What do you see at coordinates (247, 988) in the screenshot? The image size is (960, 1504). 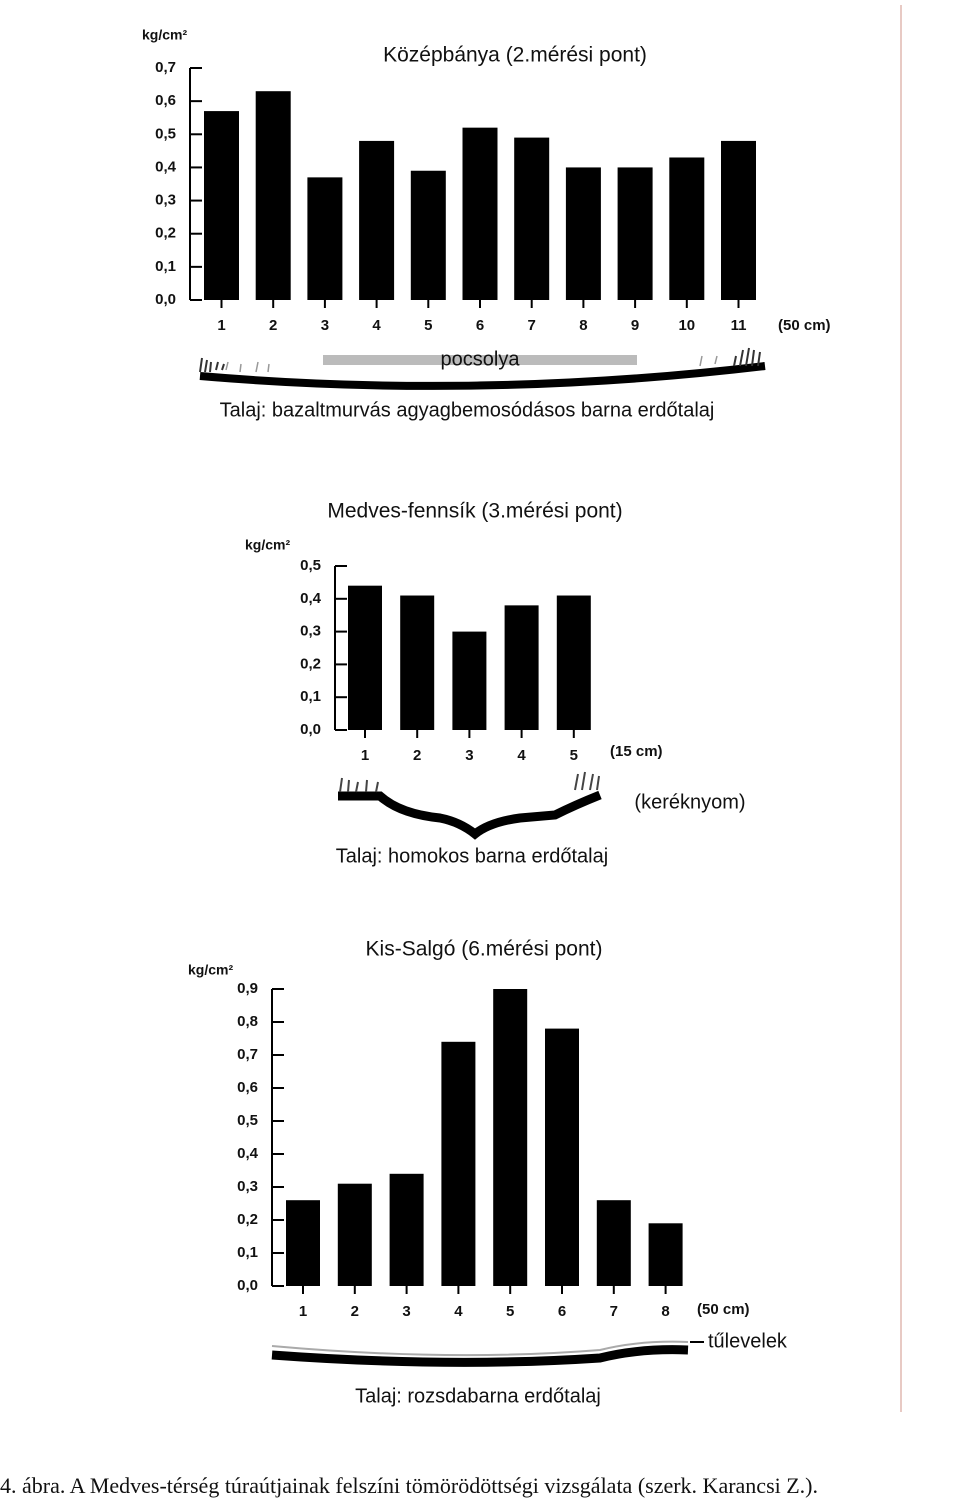 I see `y-tick-label: 0,9` at bounding box center [247, 988].